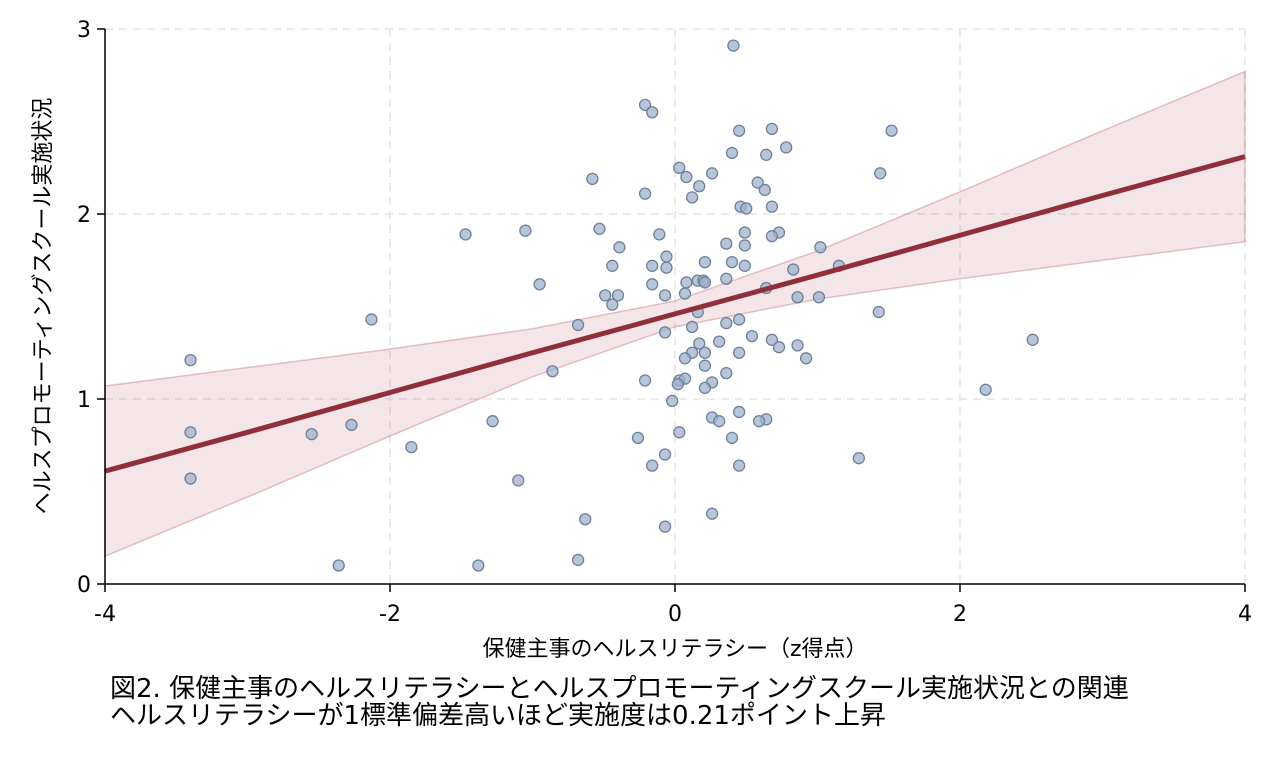 The height and width of the screenshot is (764, 1274). What do you see at coordinates (498, 716) in the screenshot?
I see `caption-line: ヘルスリテラシーが1標準偏差高いほど実施度は0.21ポイント上昇` at bounding box center [498, 716].